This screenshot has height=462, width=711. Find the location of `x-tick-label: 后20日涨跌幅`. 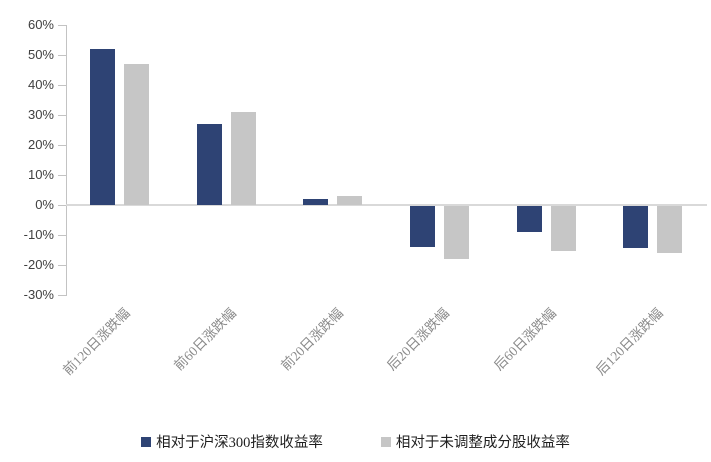

x-tick-label: 后20日涨跌幅 is located at coordinates (418, 339).